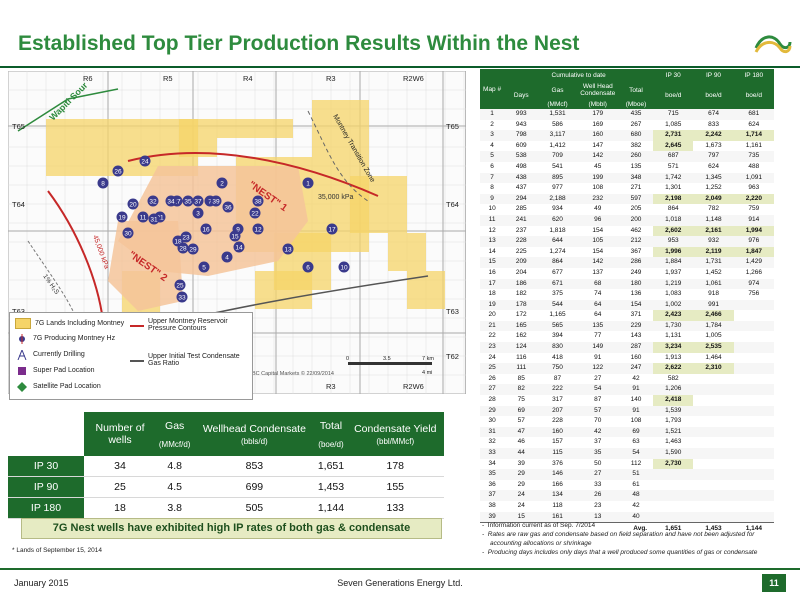  Describe the element at coordinates (598, 463) in the screenshot. I see `cell: 50` at that location.